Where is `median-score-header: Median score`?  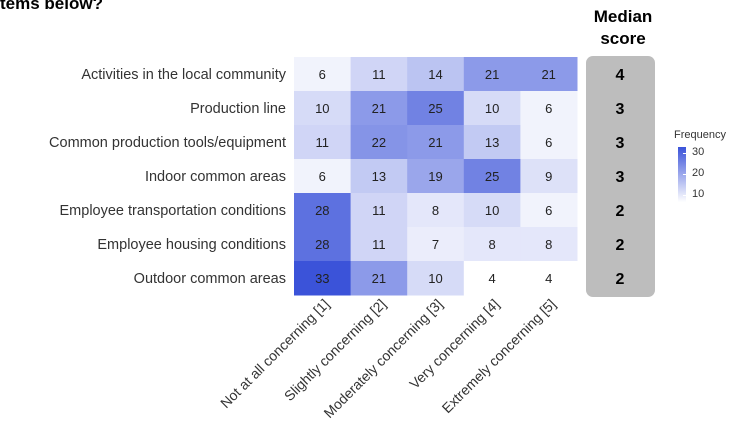
median-score-header: Median score is located at coordinates (623, 28).